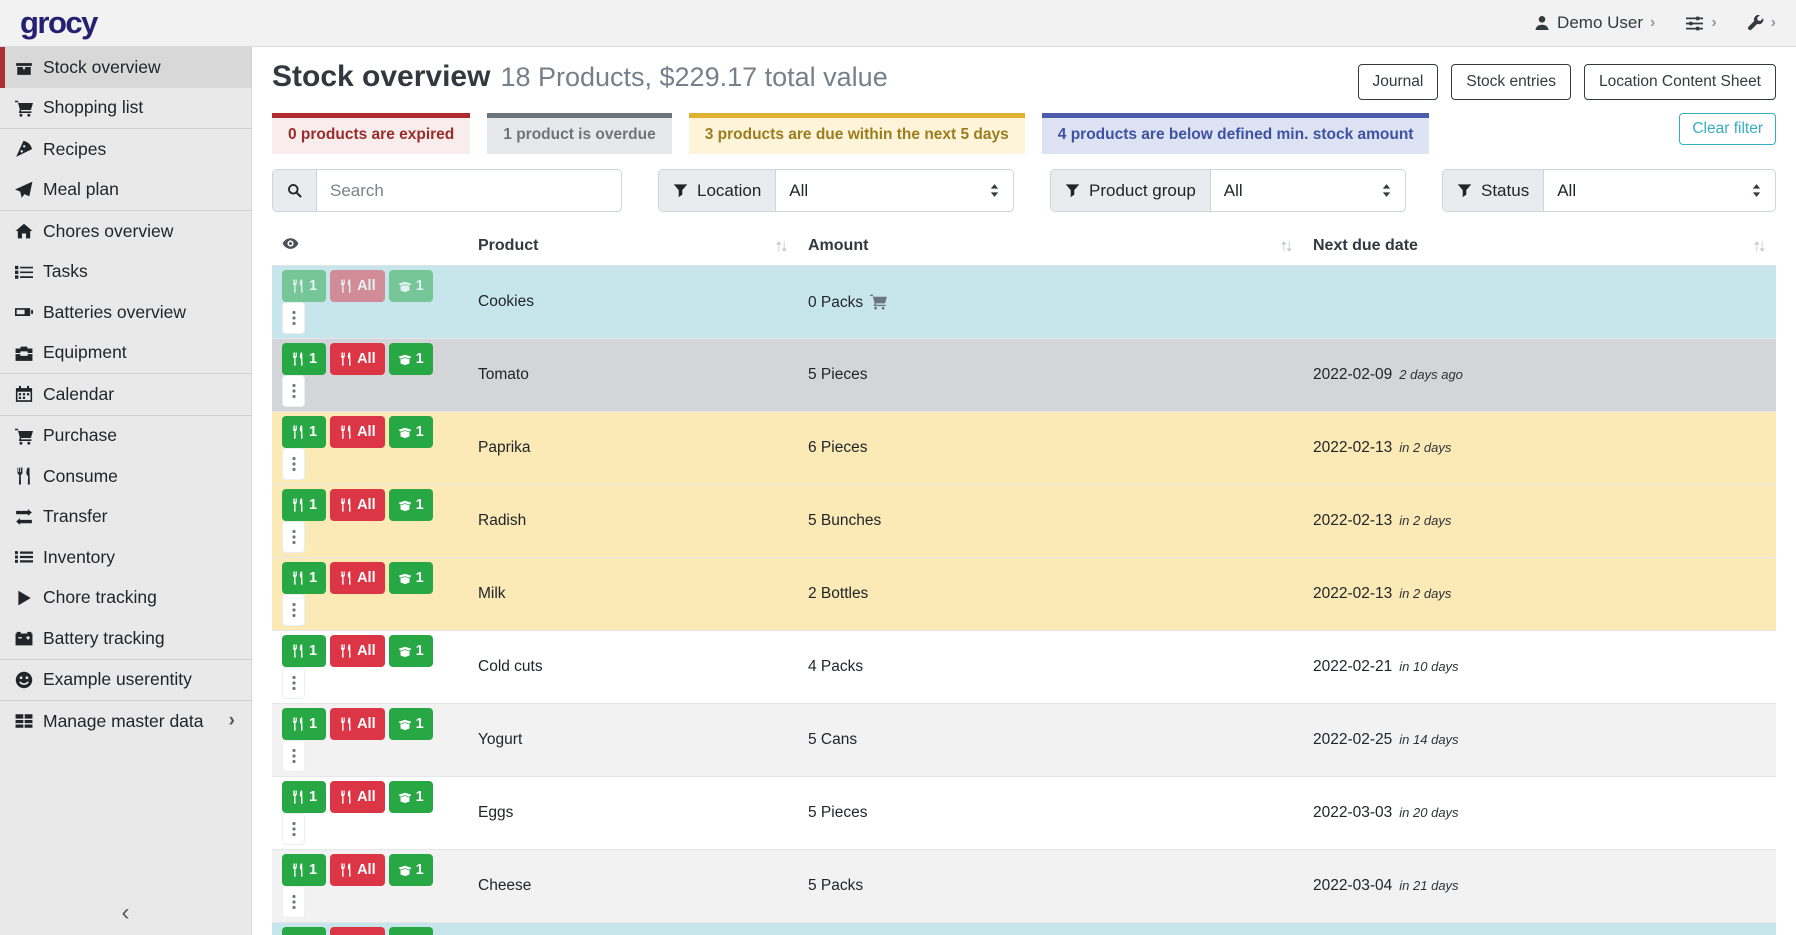 The width and height of the screenshot is (1796, 935). Describe the element at coordinates (1072, 190) in the screenshot. I see `filter-icon` at that location.